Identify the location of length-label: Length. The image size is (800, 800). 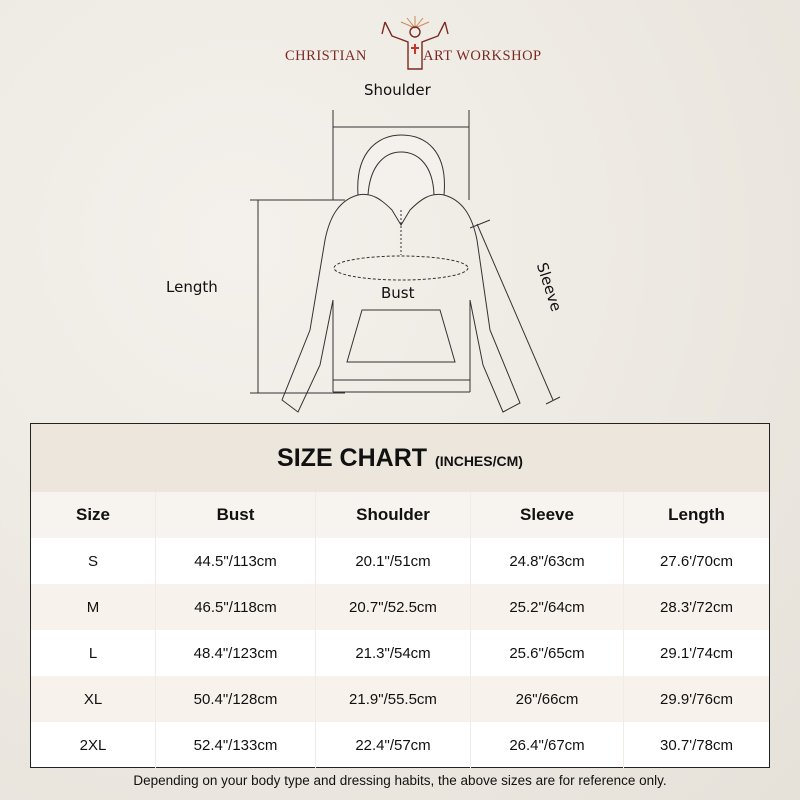
(192, 287).